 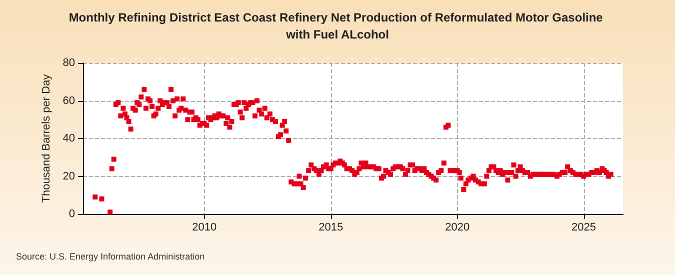 I want to click on source-note: Source: U.S. Energy Information Administration, so click(x=110, y=257).